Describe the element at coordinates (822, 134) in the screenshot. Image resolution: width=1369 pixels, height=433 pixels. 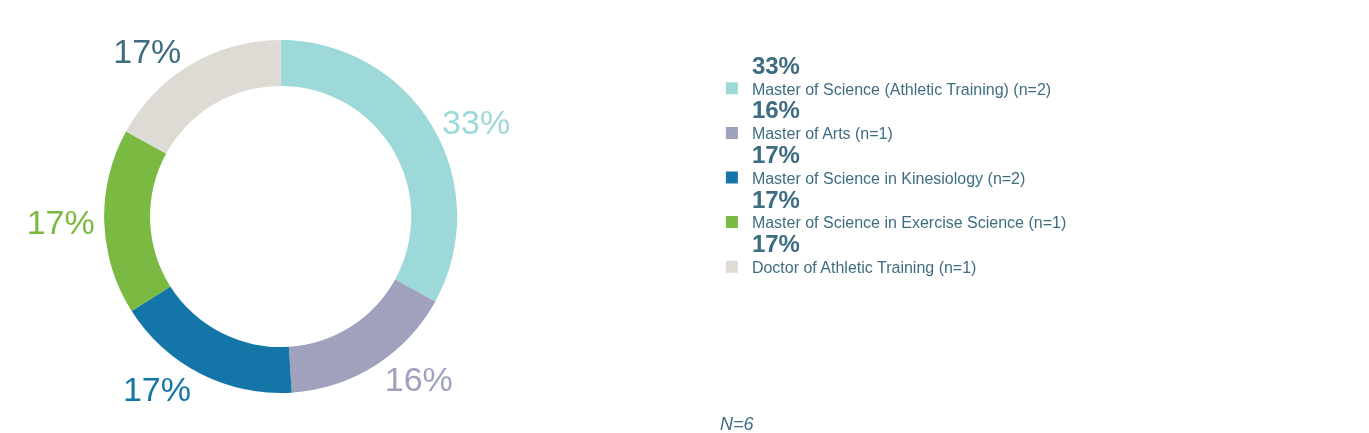
I see `legend-label: Master of Arts (n=1)` at that location.